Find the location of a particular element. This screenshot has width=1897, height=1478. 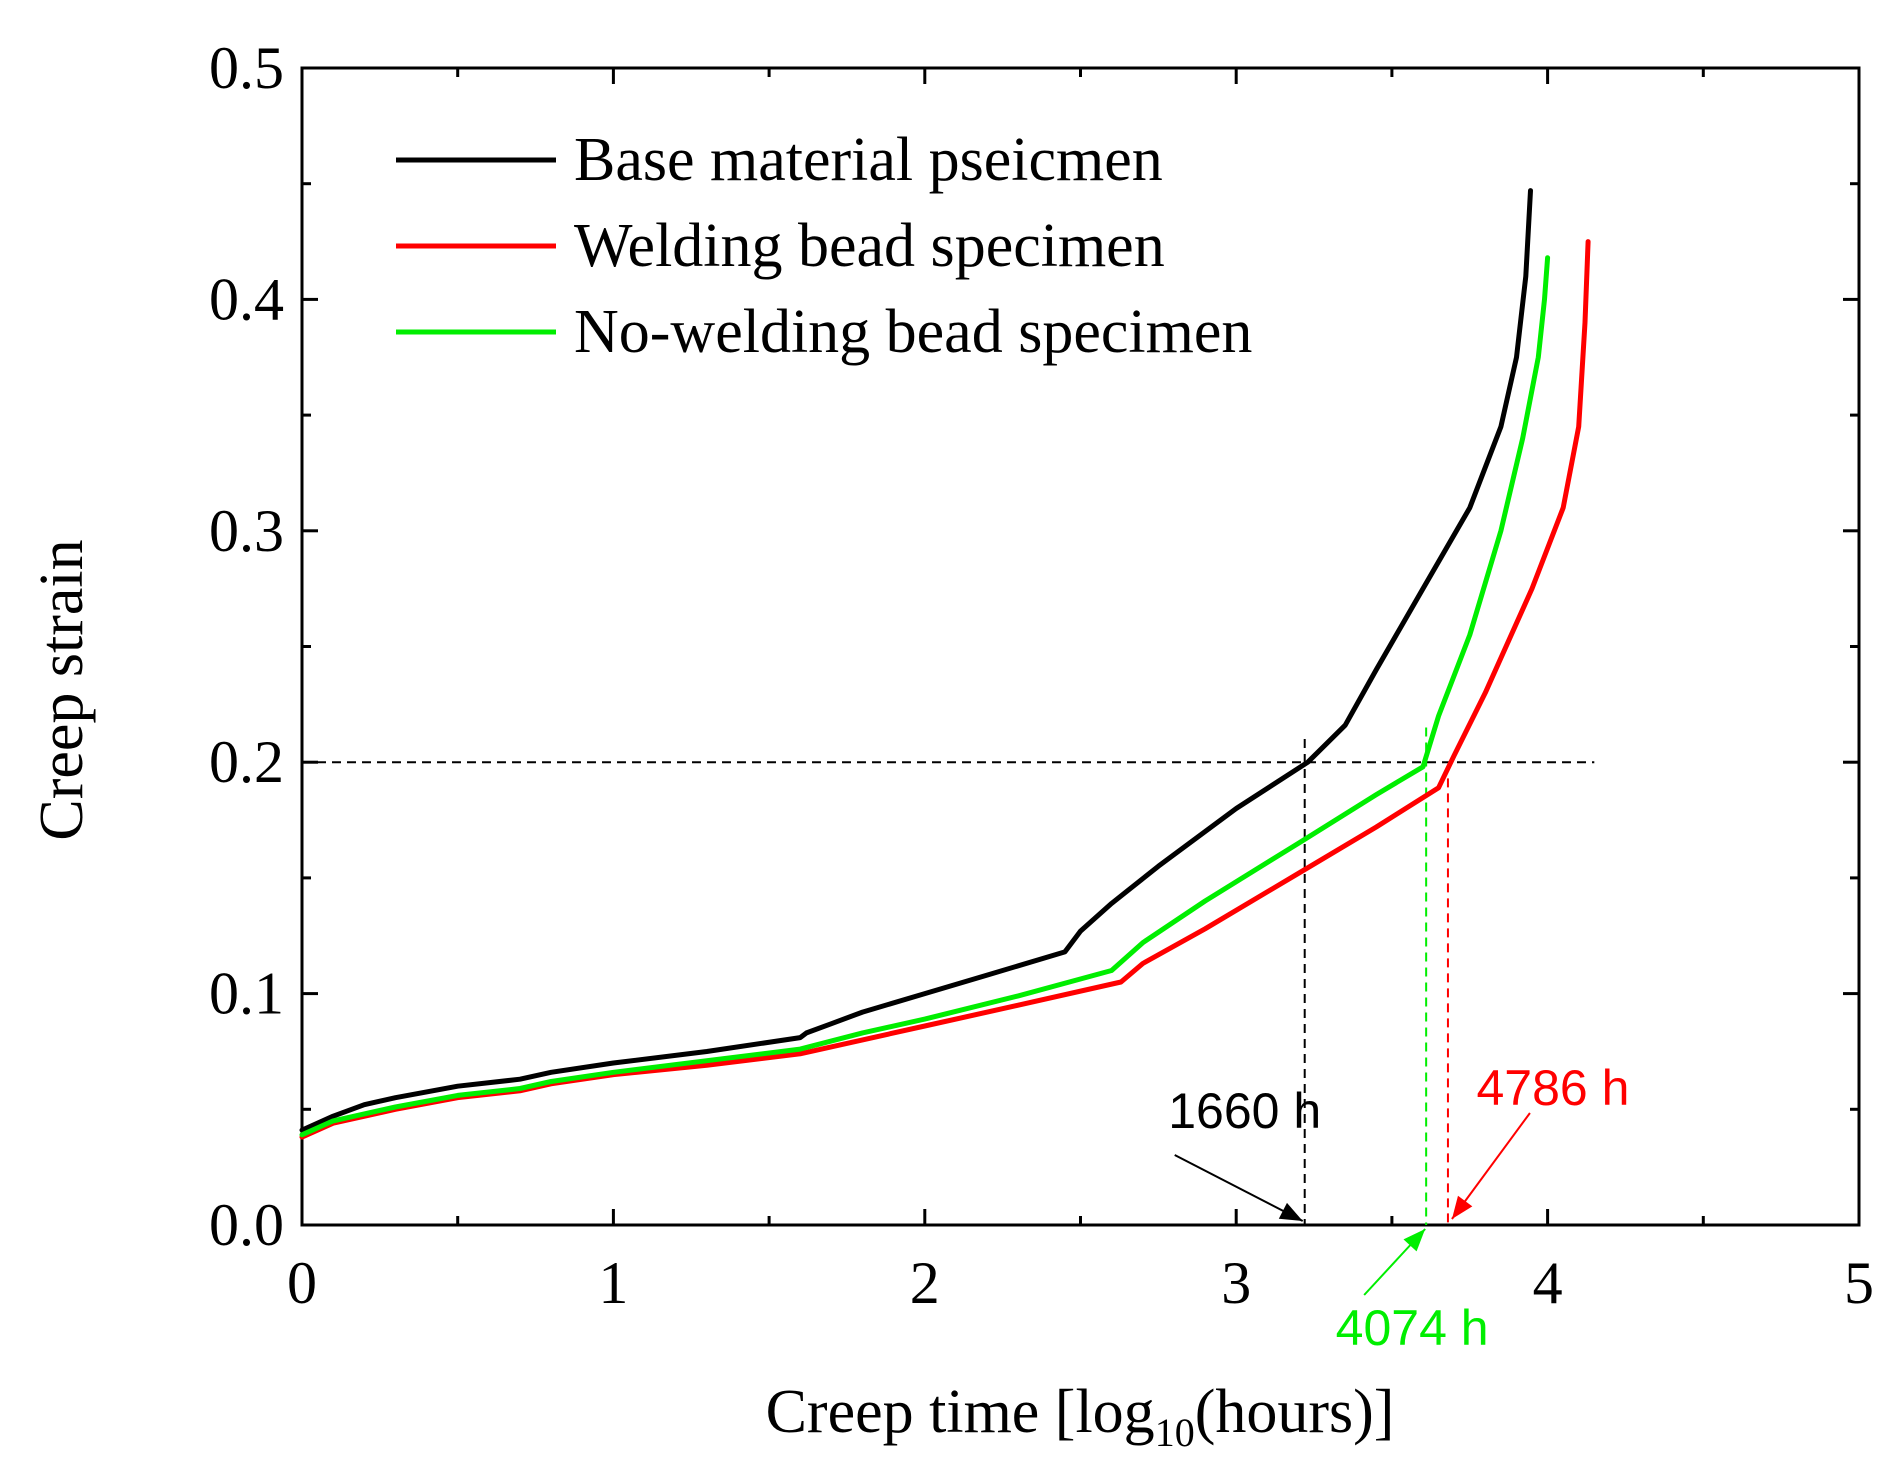

y-axis-label: Creep strain is located at coordinates (62, 689).